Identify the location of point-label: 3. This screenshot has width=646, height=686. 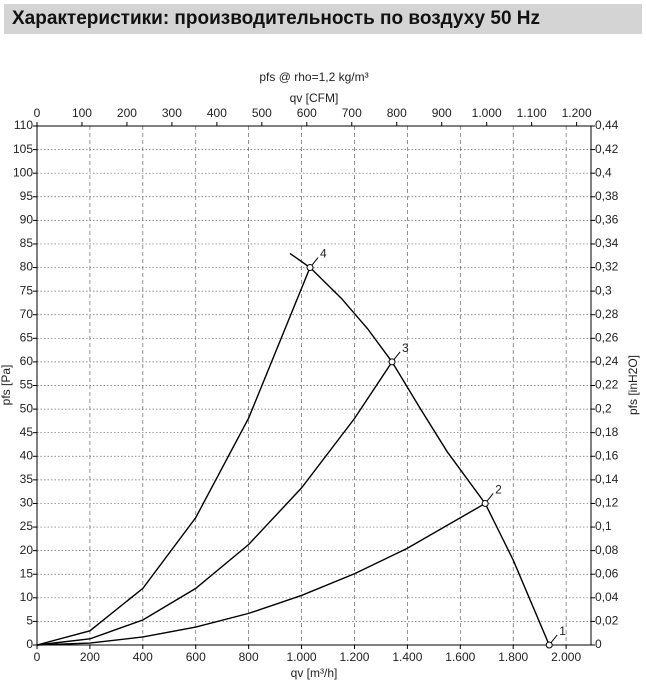
(405, 348).